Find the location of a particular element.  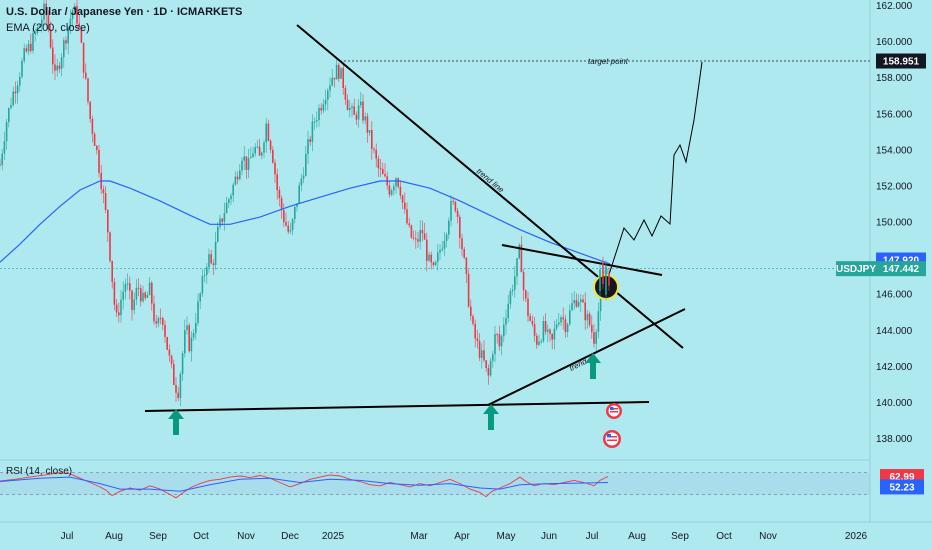

time-tick-label: Oct is located at coordinates (201, 536).